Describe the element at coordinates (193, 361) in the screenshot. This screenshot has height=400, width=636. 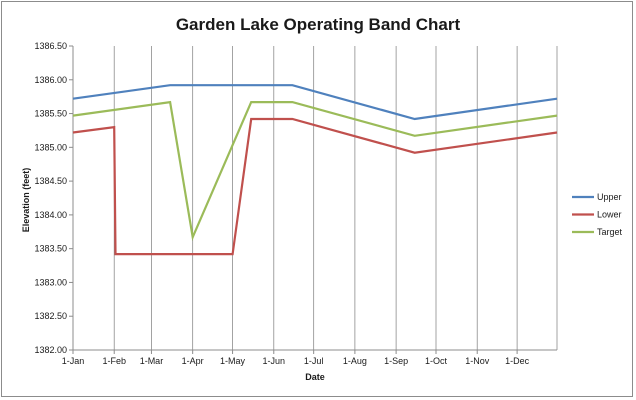
I see `x-tick-label: 1-Apr` at that location.